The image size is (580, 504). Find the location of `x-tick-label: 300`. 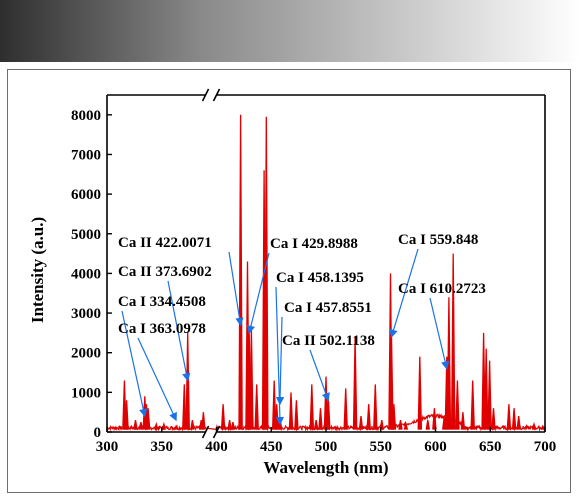

x-tick-label: 300 is located at coordinates (107, 447).